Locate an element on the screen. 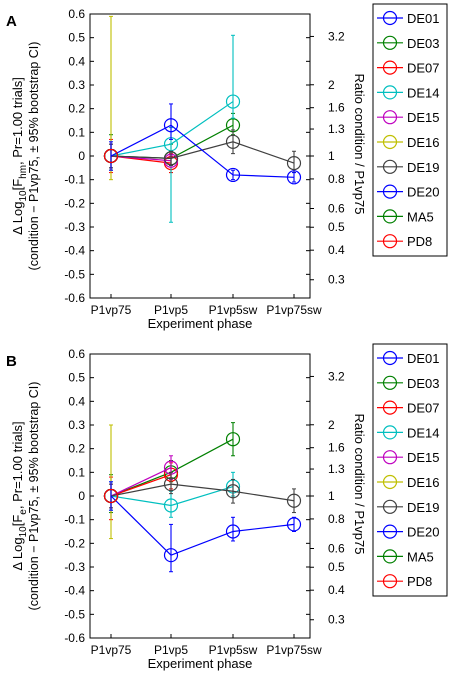 The image size is (454, 681). y-axis-label-line2: (condition − P1vp75, ± 95% bootstrap CI) is located at coordinates (34, 156).